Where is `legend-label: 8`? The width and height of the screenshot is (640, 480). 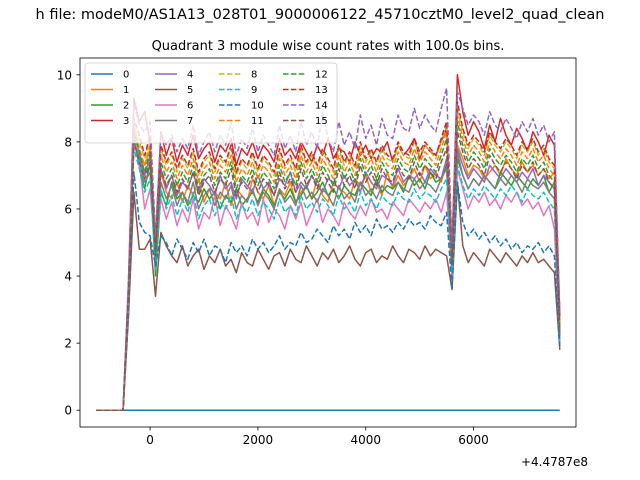 legend-label: 8 is located at coordinates (254, 75).